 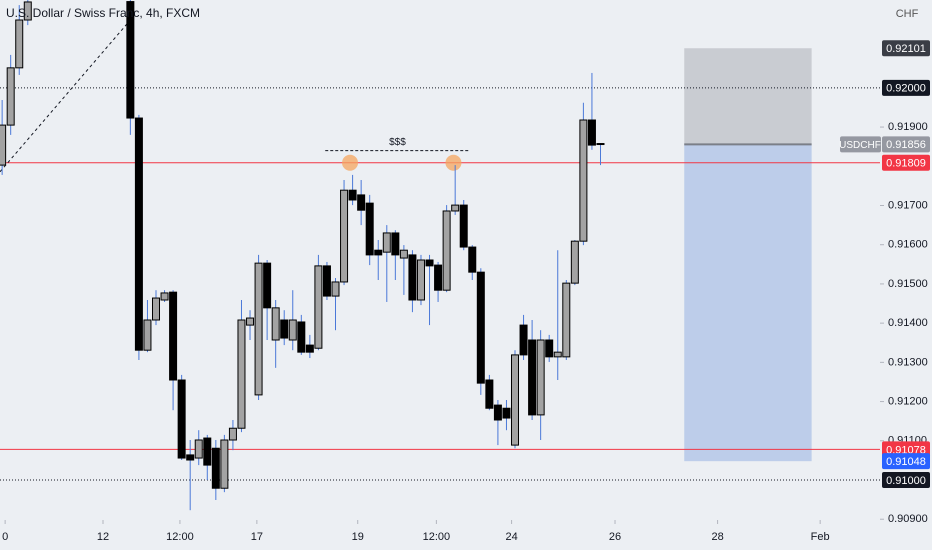 I want to click on position-stop-zone, so click(x=748, y=303).